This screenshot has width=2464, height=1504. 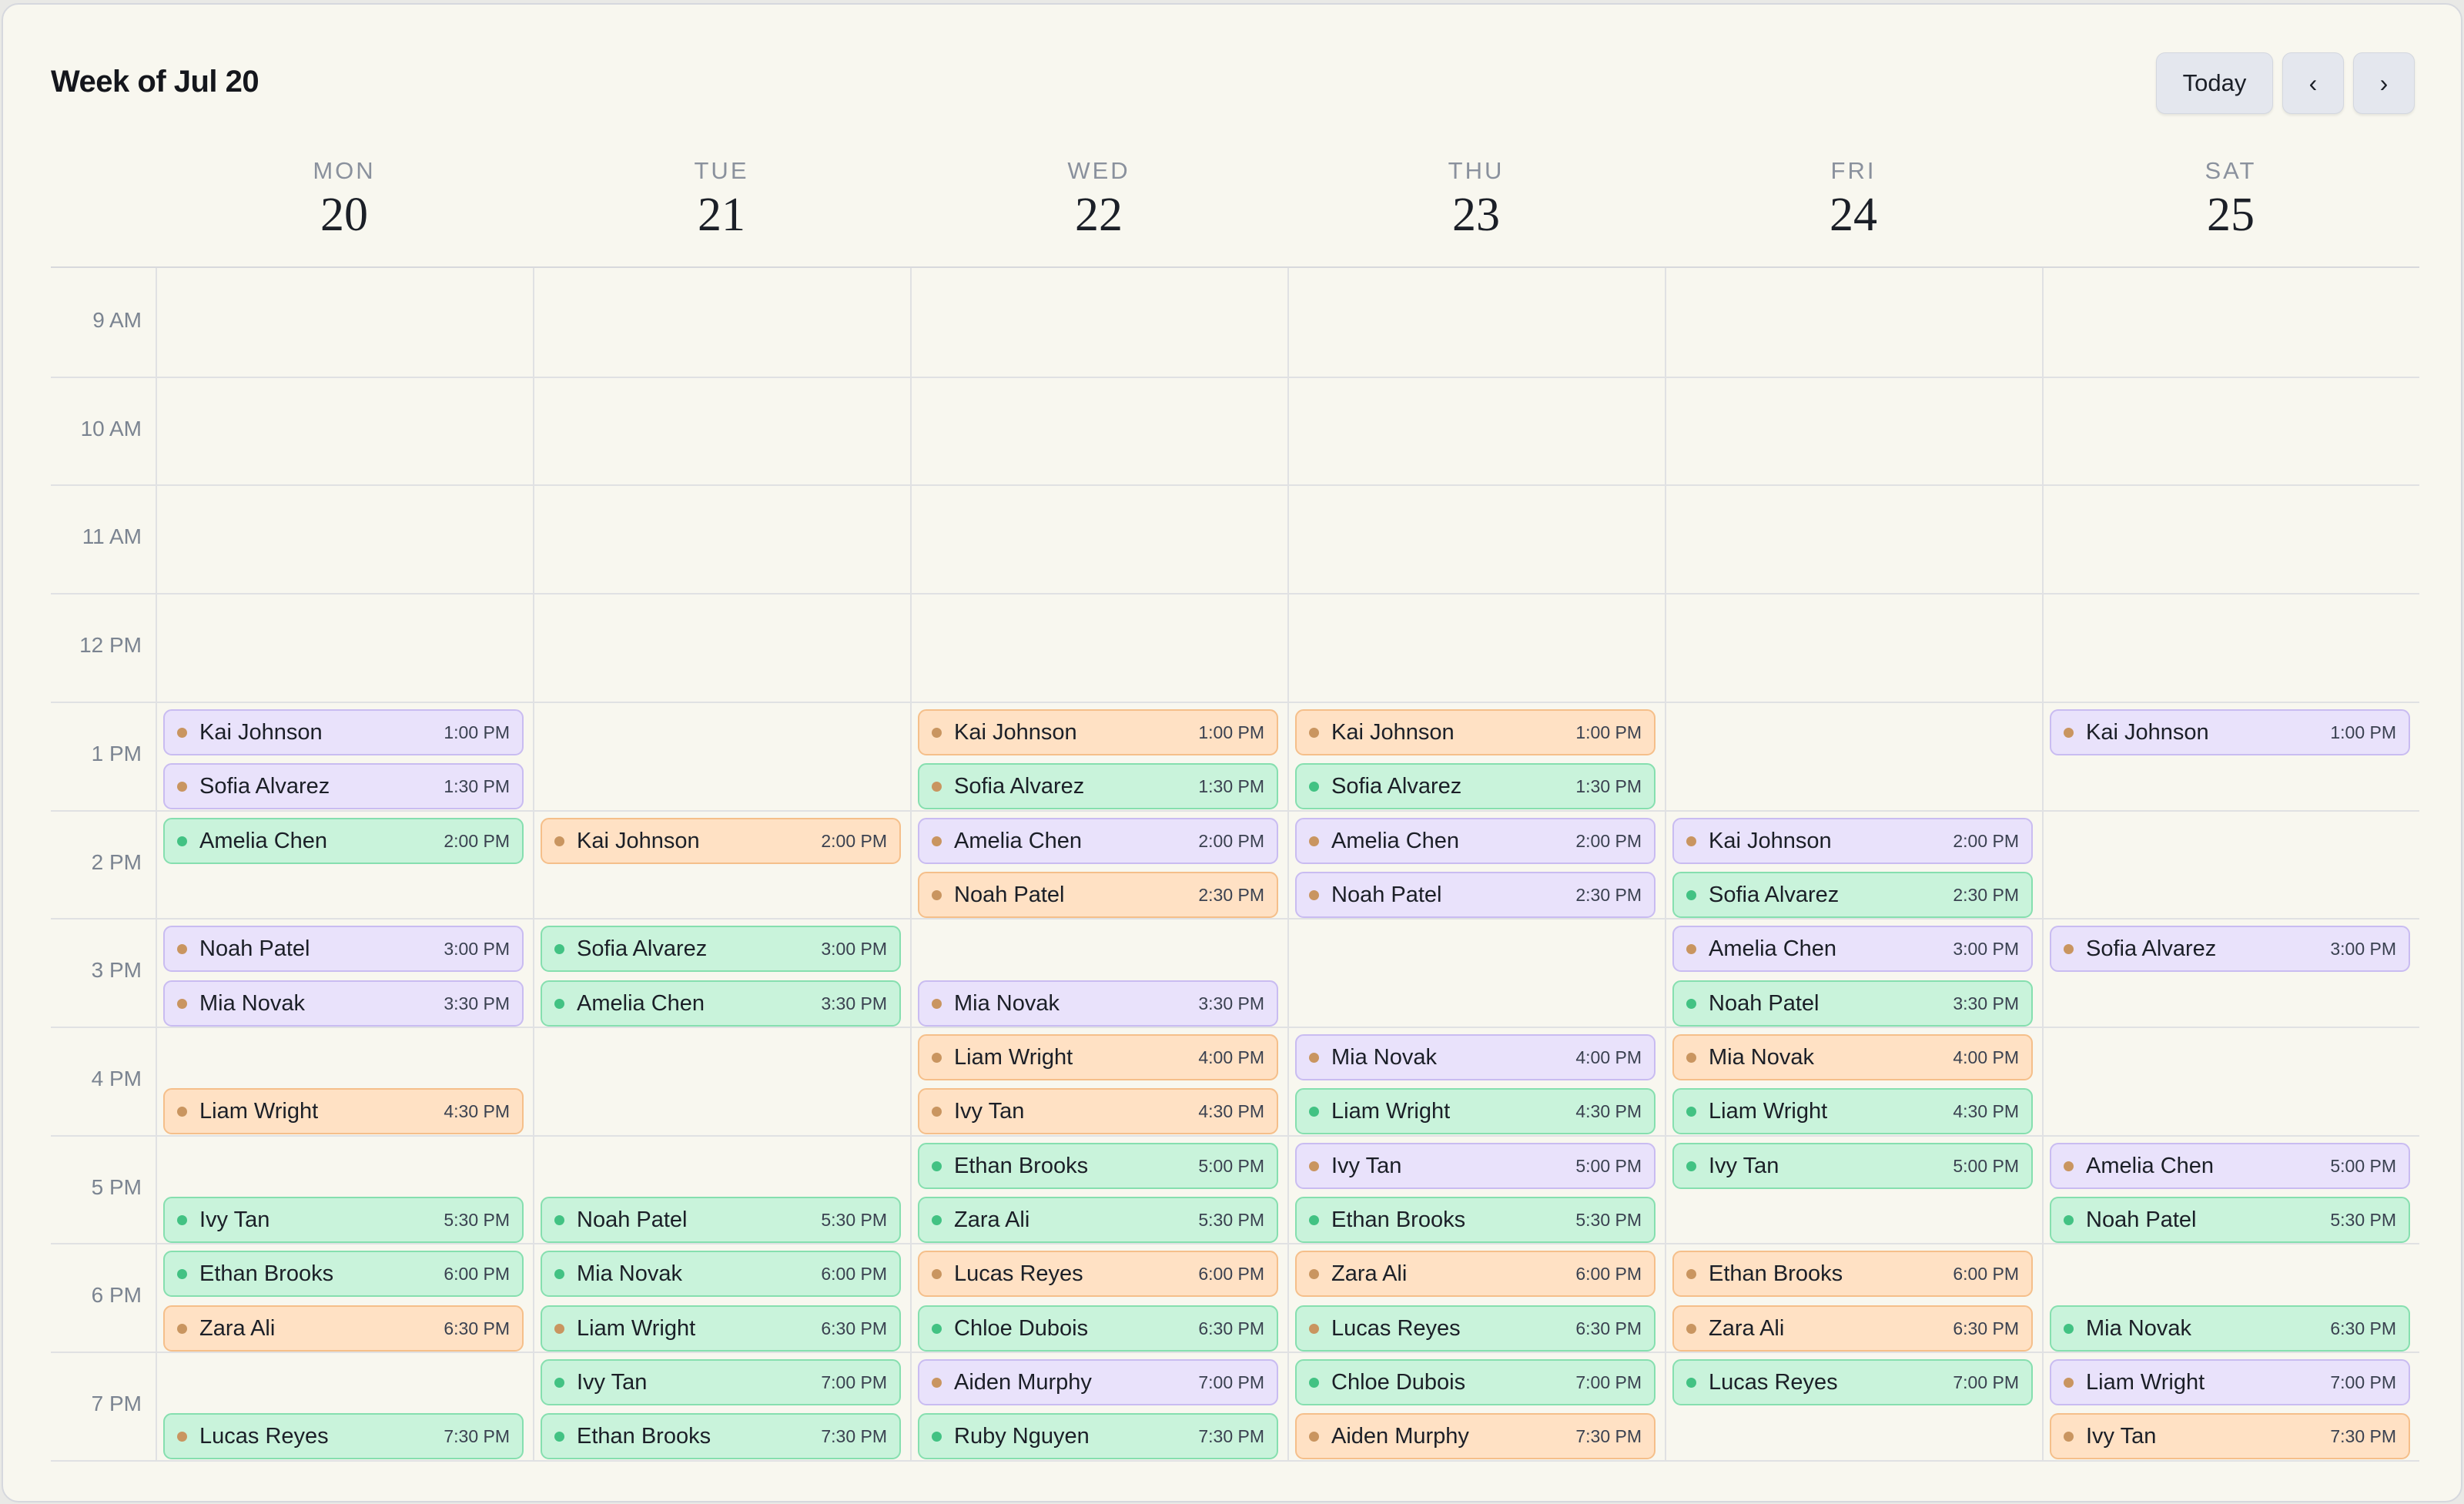 What do you see at coordinates (1475, 1328) in the screenshot?
I see `event-chip: Lucas Reyes 6:30 PM` at bounding box center [1475, 1328].